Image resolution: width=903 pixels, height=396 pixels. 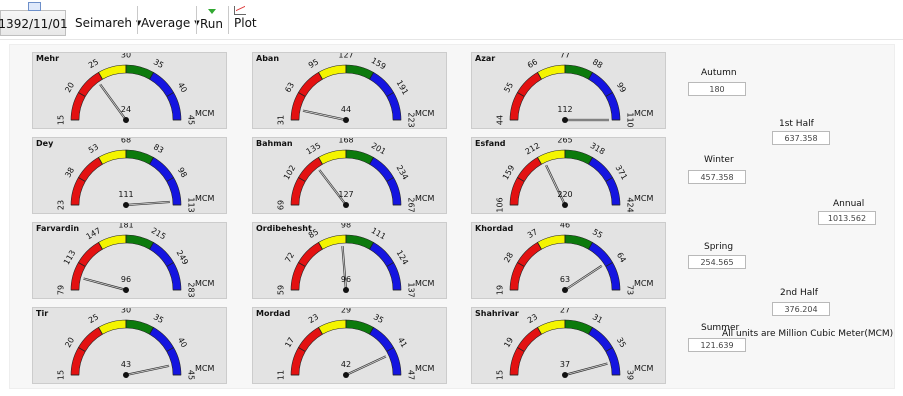 What do you see at coordinates (565, 311) in the screenshot?
I see `gauge-tick-label: 27` at bounding box center [565, 311].